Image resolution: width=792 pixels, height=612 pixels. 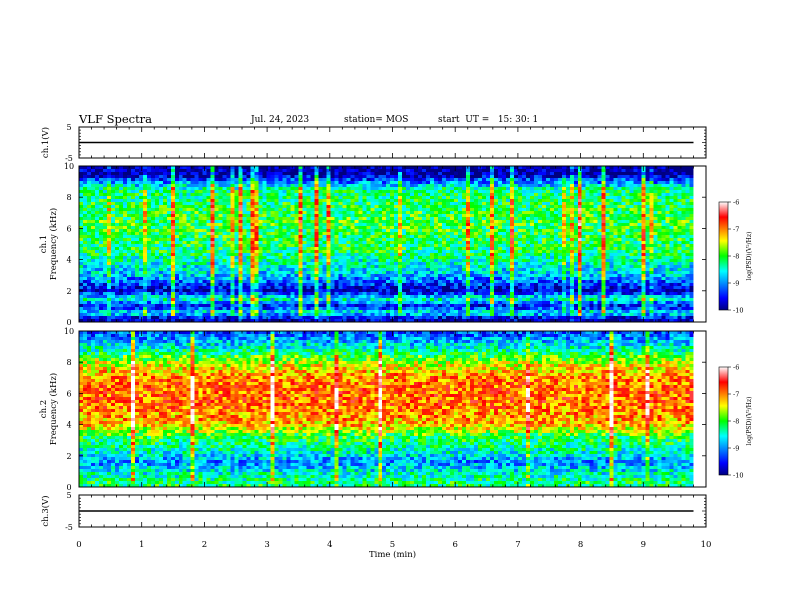 I want to click on x-tick-label: 8, so click(x=580, y=545).